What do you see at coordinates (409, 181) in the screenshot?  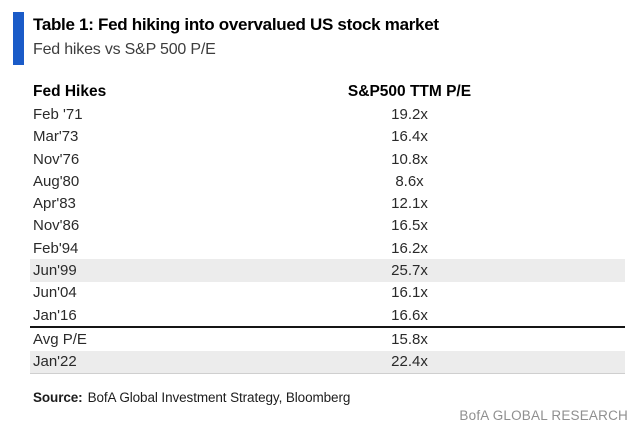 I see `row-value: 8.6x` at bounding box center [409, 181].